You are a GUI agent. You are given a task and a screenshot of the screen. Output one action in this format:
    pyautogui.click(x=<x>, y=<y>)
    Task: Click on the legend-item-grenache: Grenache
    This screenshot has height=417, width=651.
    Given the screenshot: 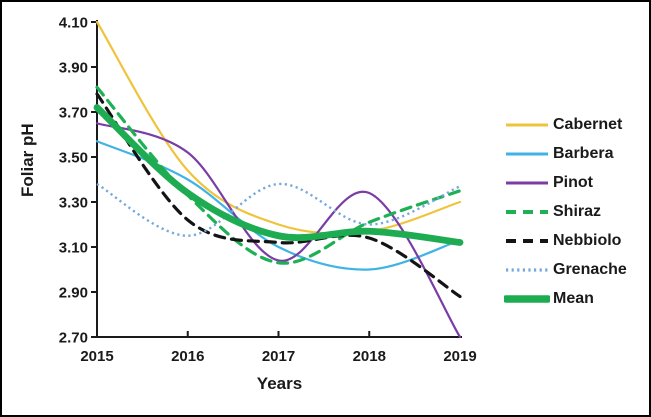 What is the action you would take?
    pyautogui.click(x=565, y=269)
    